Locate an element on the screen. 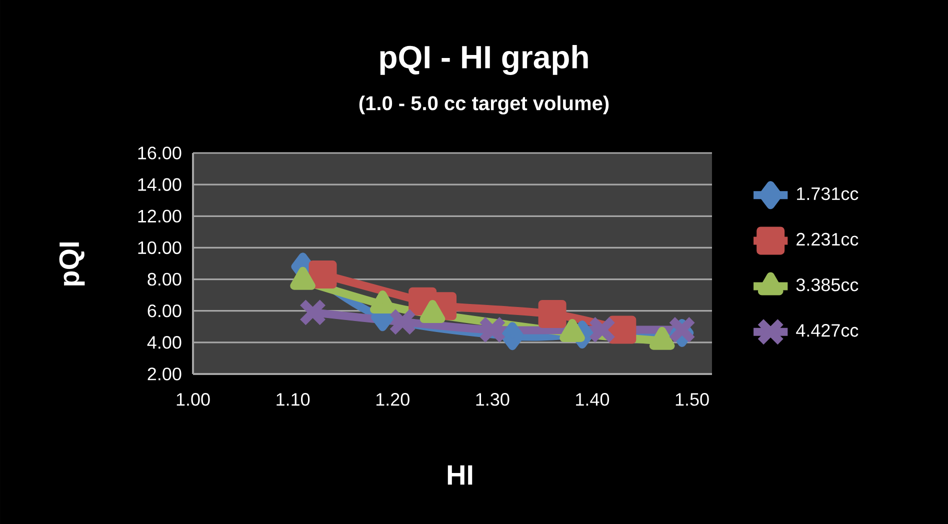 The image size is (948, 524). legend-label: 1.731cc is located at coordinates (827, 193).